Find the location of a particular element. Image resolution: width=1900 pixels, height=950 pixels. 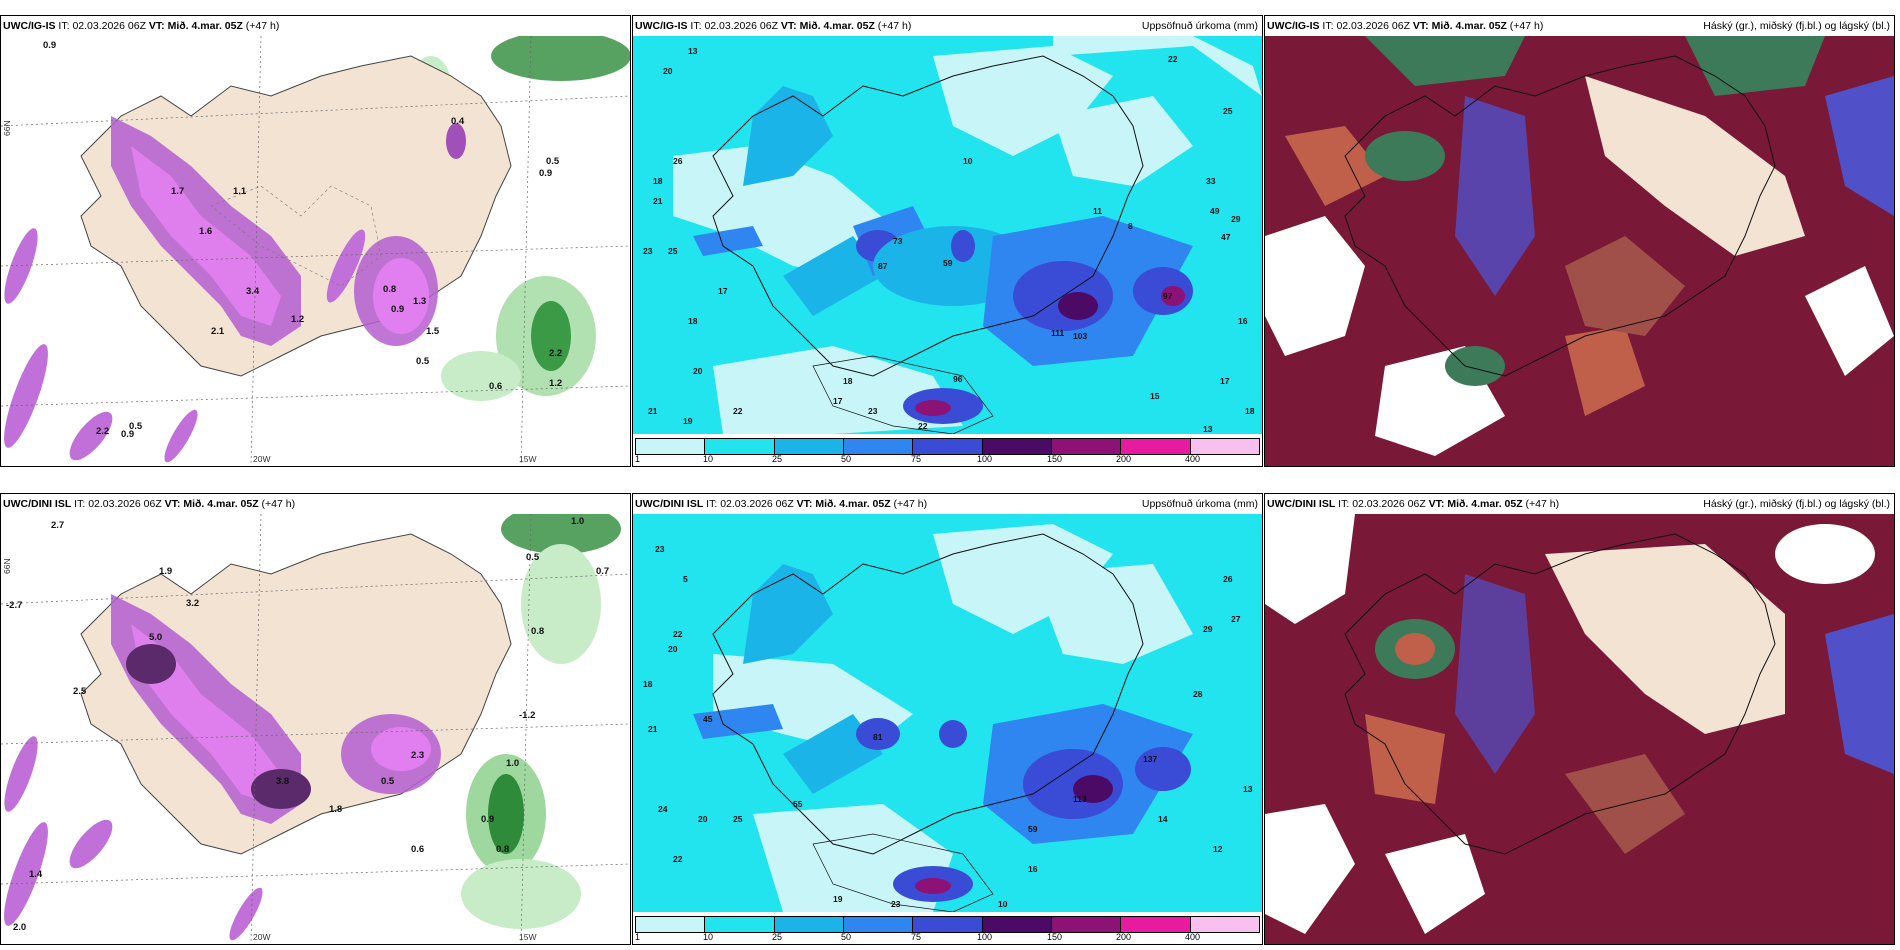

value-label: 5.0 is located at coordinates (156, 637).